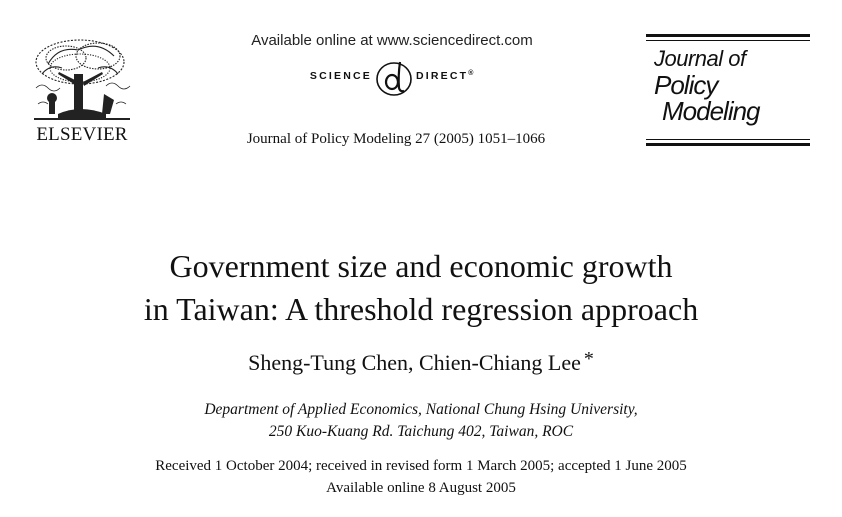 The height and width of the screenshot is (517, 842). Describe the element at coordinates (414, 362) in the screenshot. I see `author-names: Sheng-Tung Chen, Chien-Chiang Lee` at that location.